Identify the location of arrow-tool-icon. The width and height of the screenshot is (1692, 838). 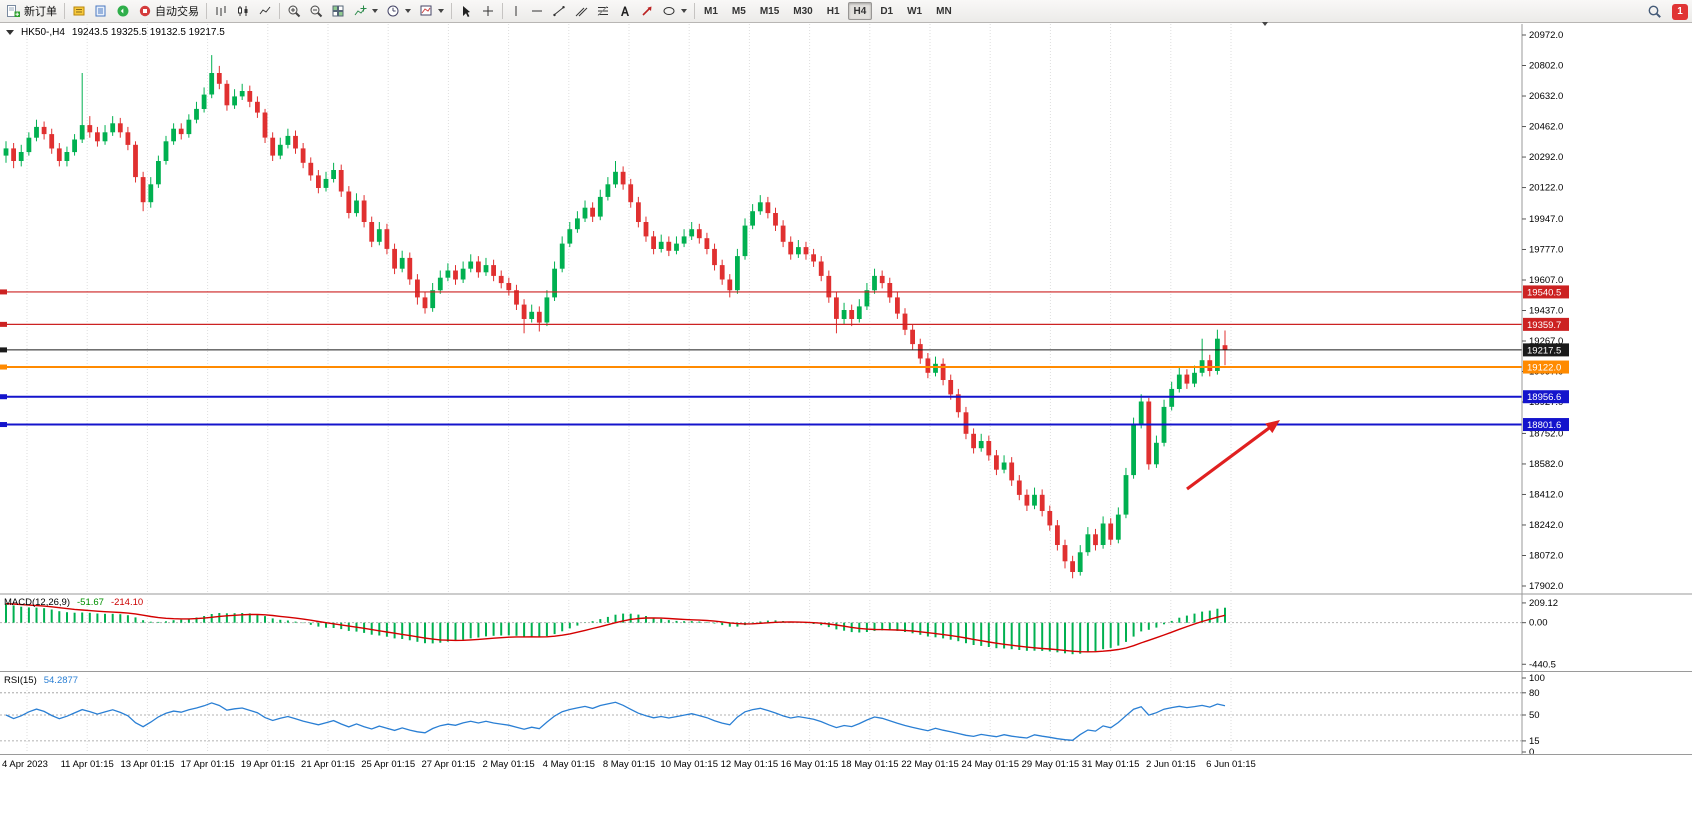
(647, 11).